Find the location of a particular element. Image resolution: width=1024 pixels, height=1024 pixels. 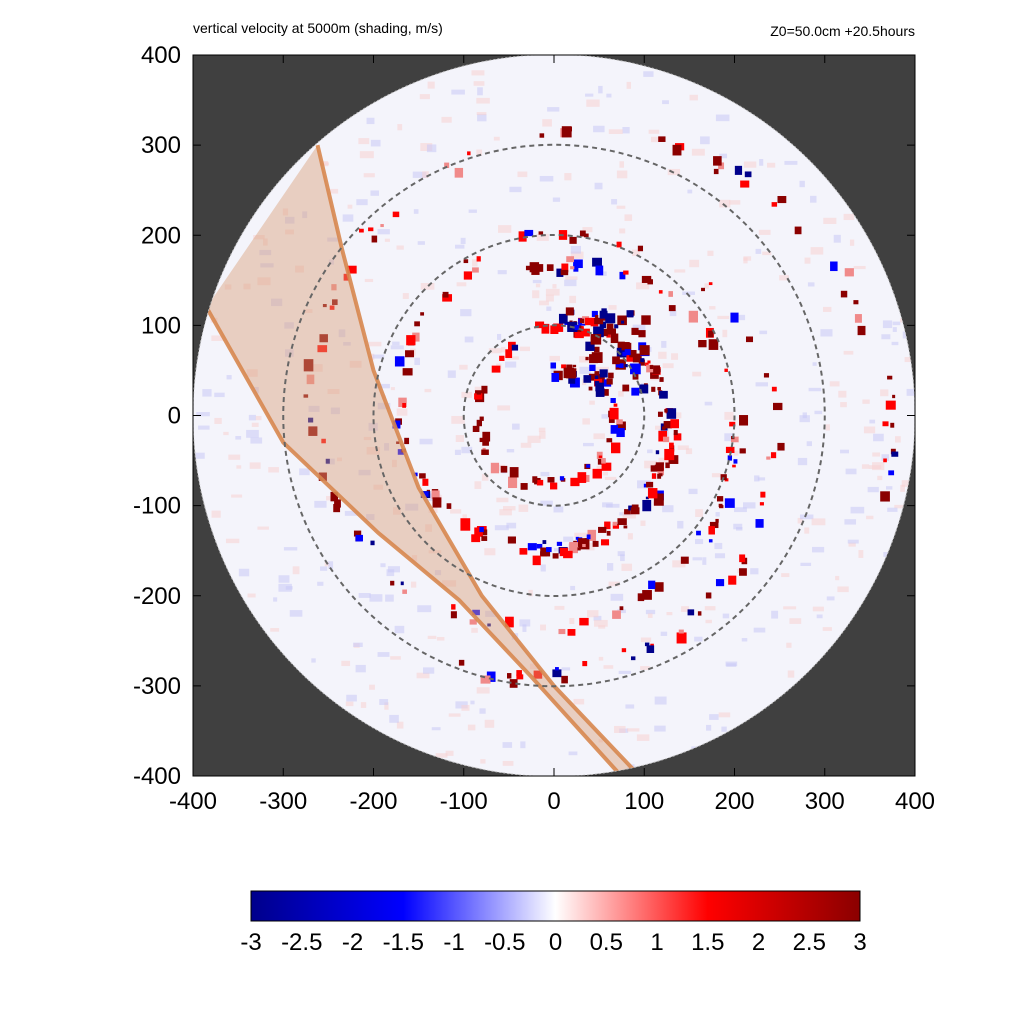

colorbar-tick-label: -0.5 is located at coordinates (504, 942).